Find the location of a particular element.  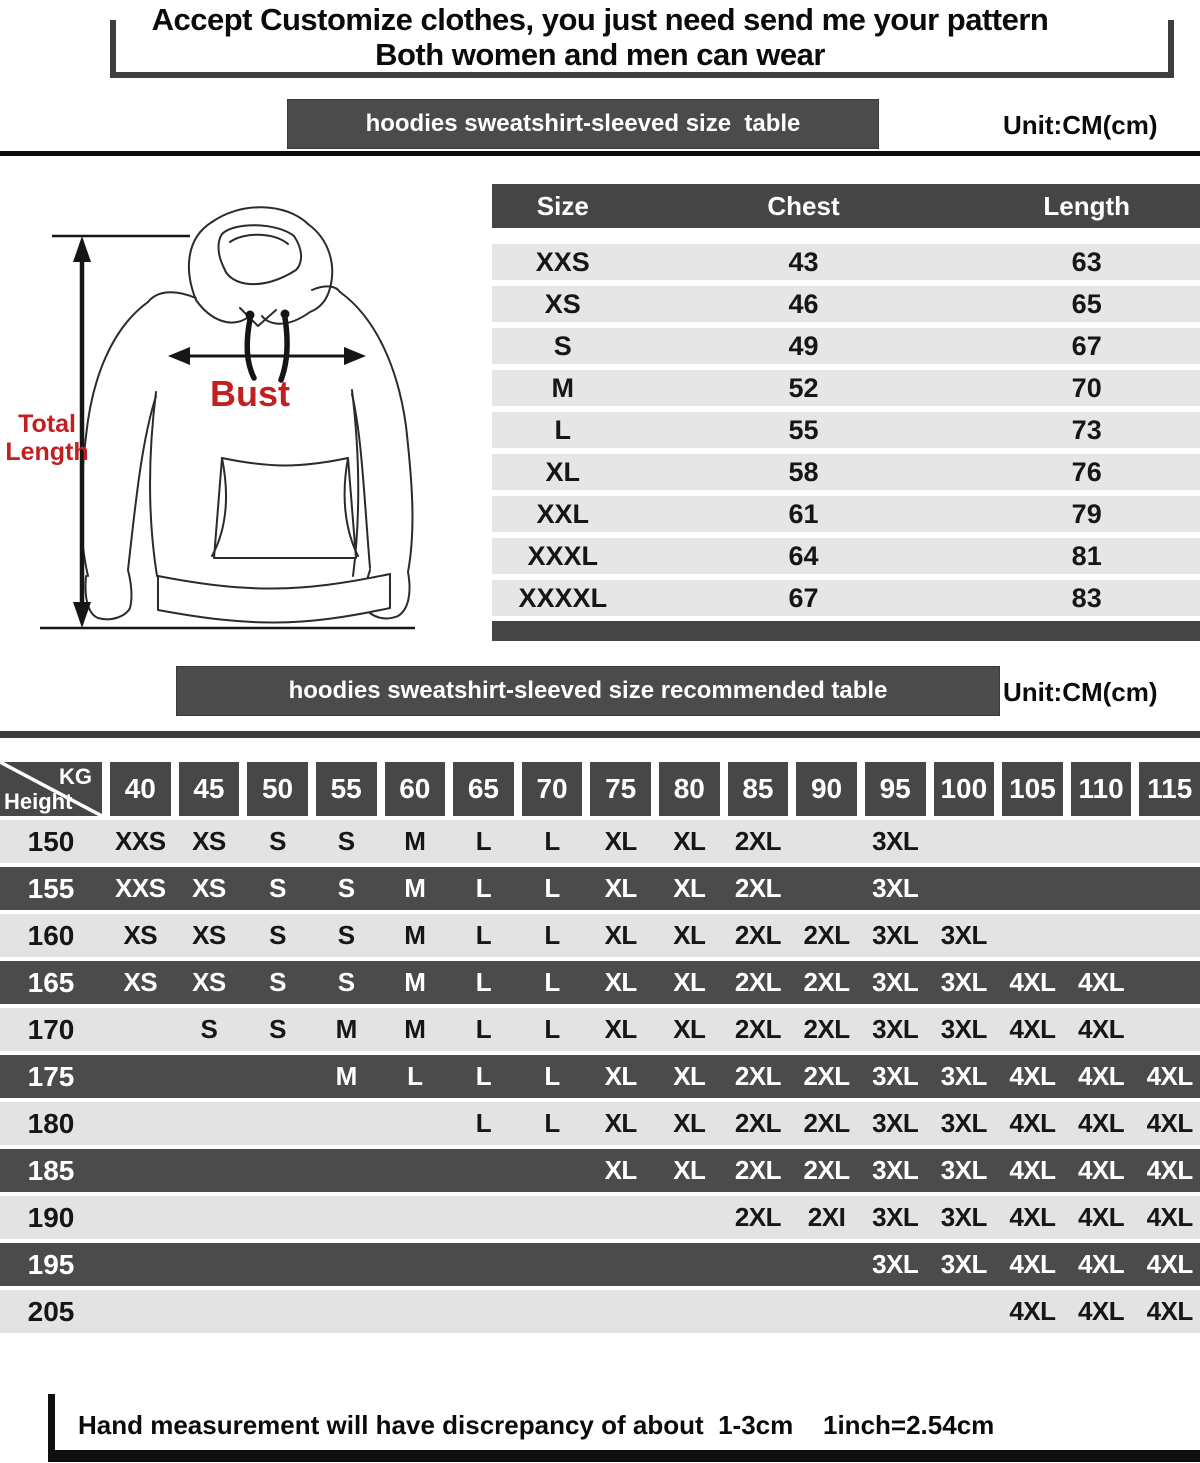

size-table-row: XS 46 65 is located at coordinates (846, 304).